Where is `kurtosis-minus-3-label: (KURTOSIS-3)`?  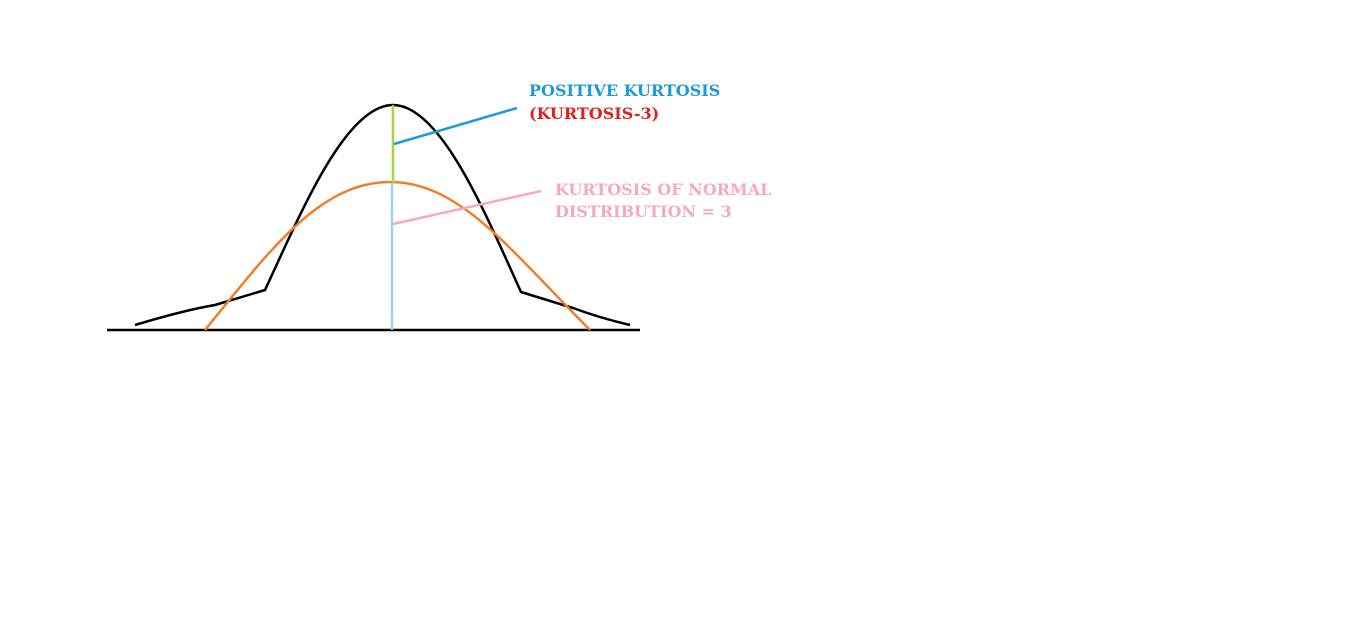 kurtosis-minus-3-label: (KURTOSIS-3) is located at coordinates (594, 113).